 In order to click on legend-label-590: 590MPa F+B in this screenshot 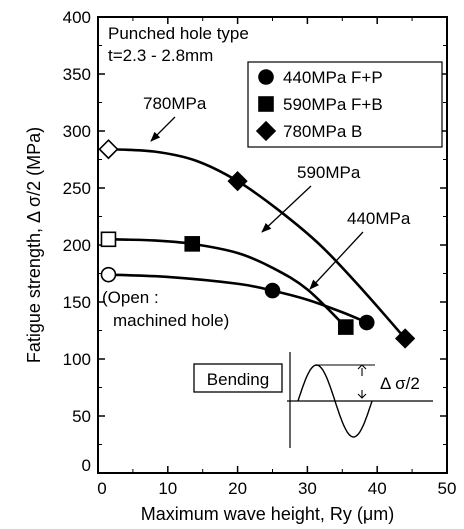, I will do `click(333, 104)`.